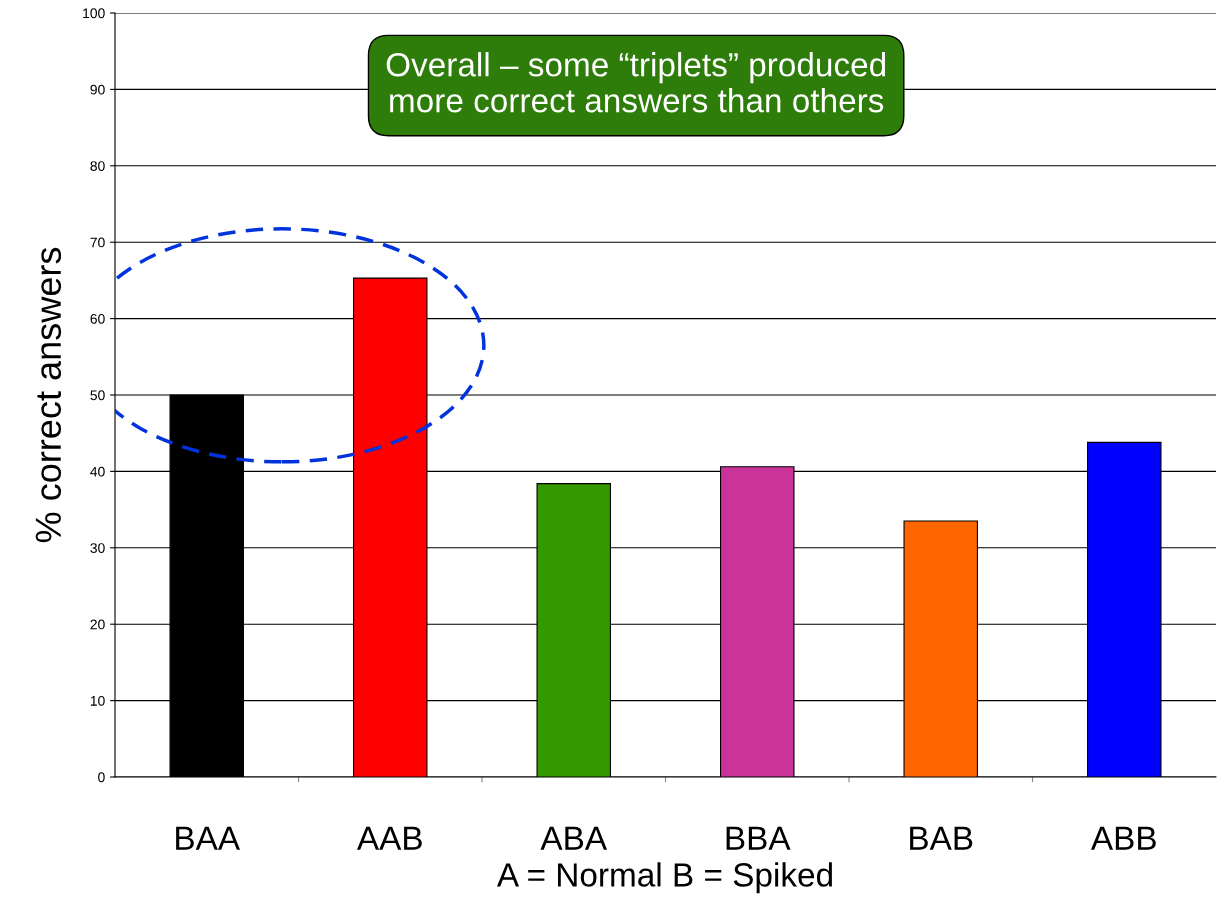  What do you see at coordinates (48, 395) in the screenshot?
I see `y-axis-title: % correct answers` at bounding box center [48, 395].